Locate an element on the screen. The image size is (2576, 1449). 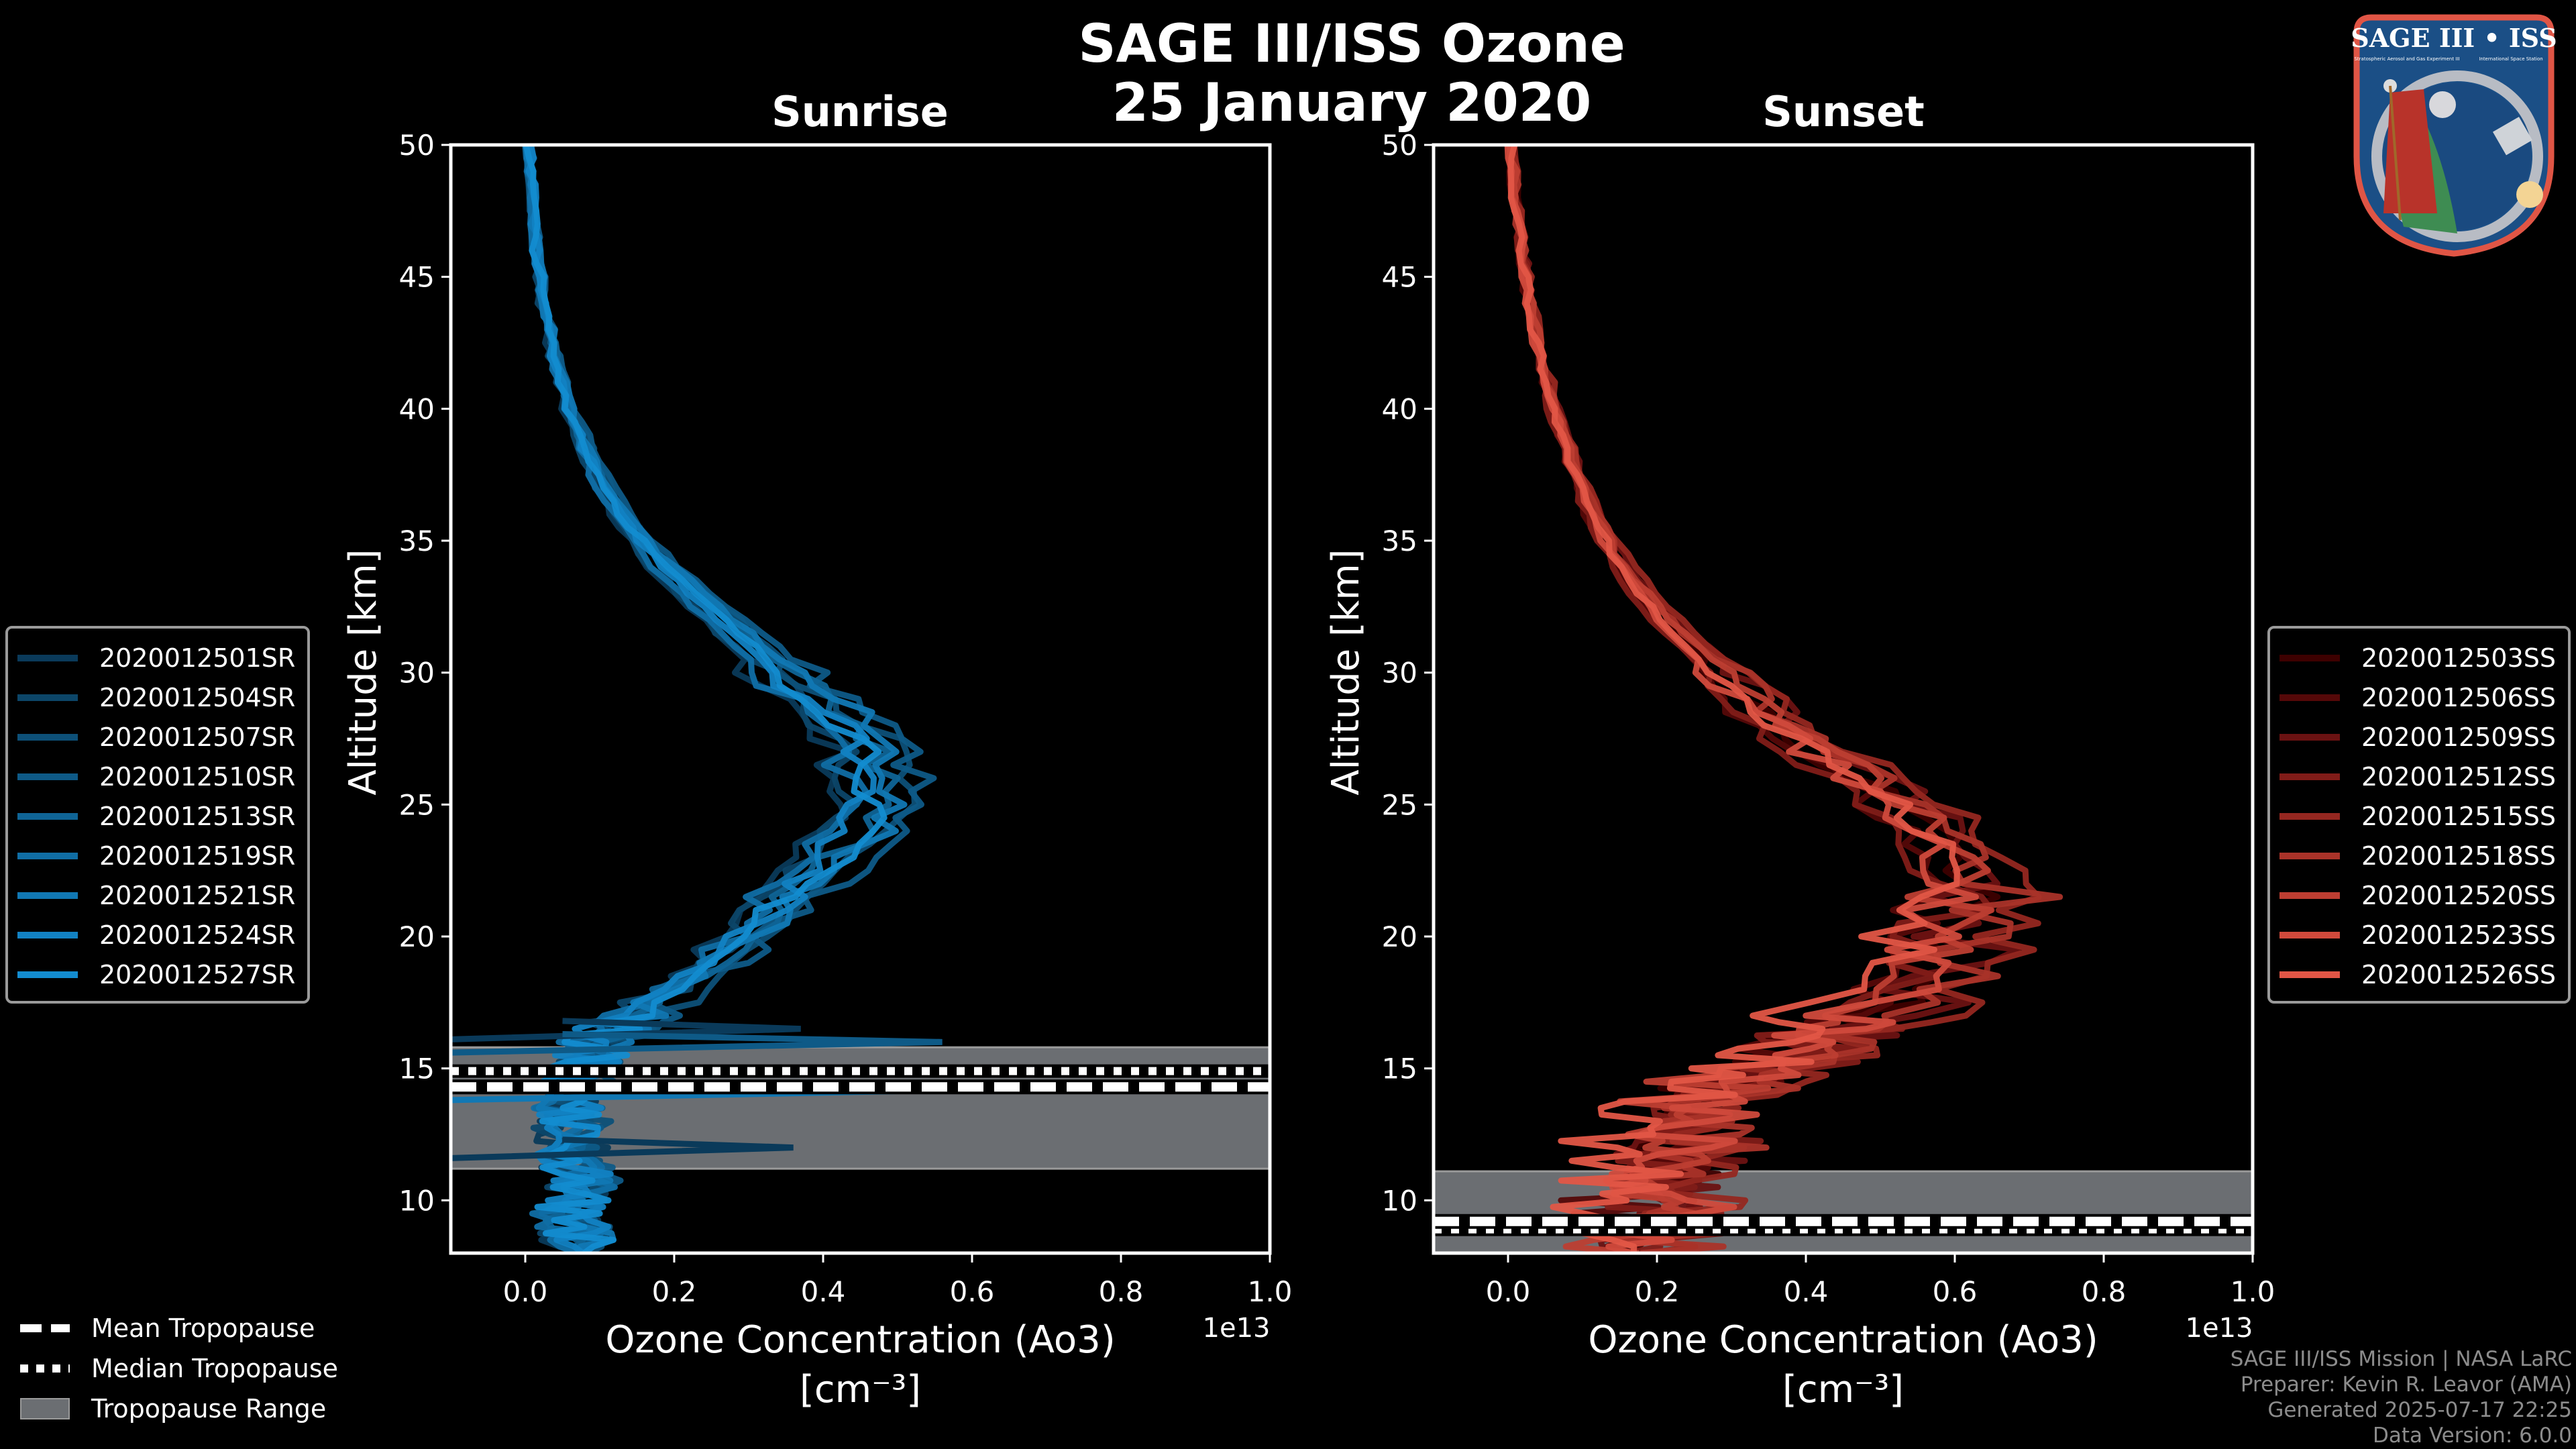
legend-label: 2020012510SR is located at coordinates (197, 776).